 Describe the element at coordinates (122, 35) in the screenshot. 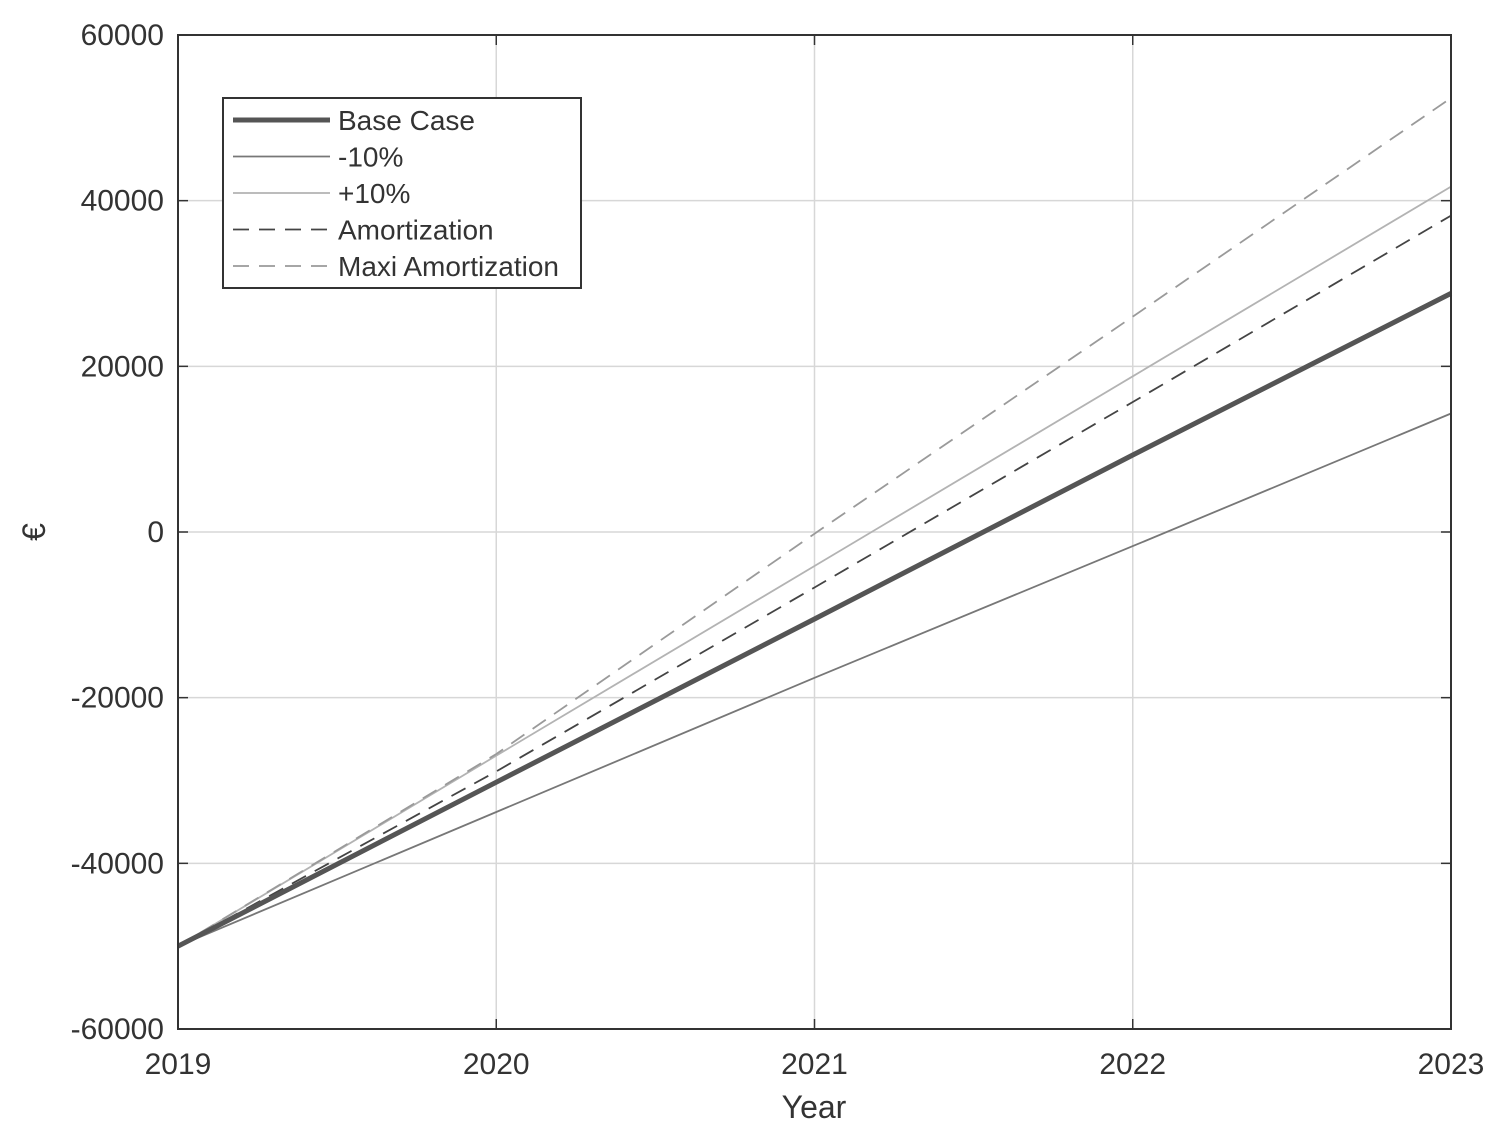

I see `y-tick-label: 60000` at that location.